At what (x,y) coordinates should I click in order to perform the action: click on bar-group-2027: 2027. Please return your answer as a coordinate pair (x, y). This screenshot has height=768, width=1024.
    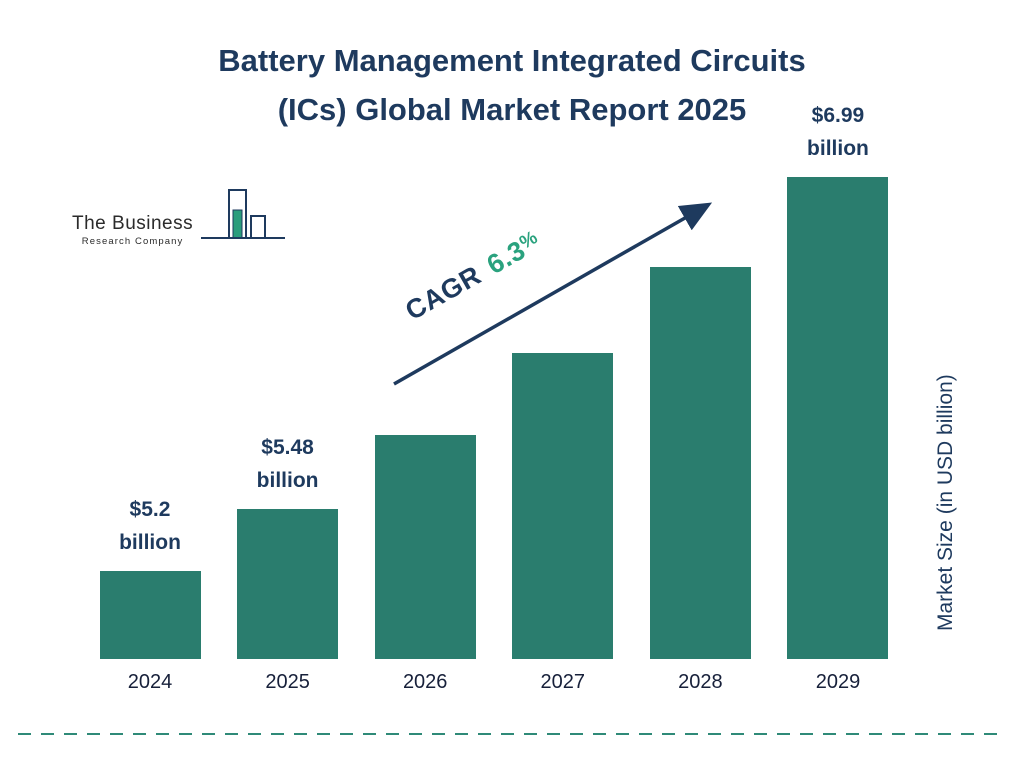
    Looking at the image, I should click on (563, 523).